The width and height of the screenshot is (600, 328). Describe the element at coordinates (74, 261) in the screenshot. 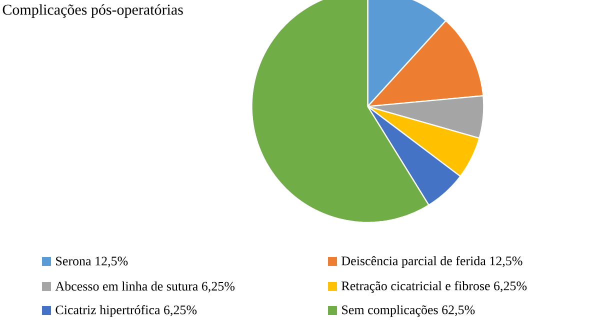

I see `legend-label: Serona` at that location.